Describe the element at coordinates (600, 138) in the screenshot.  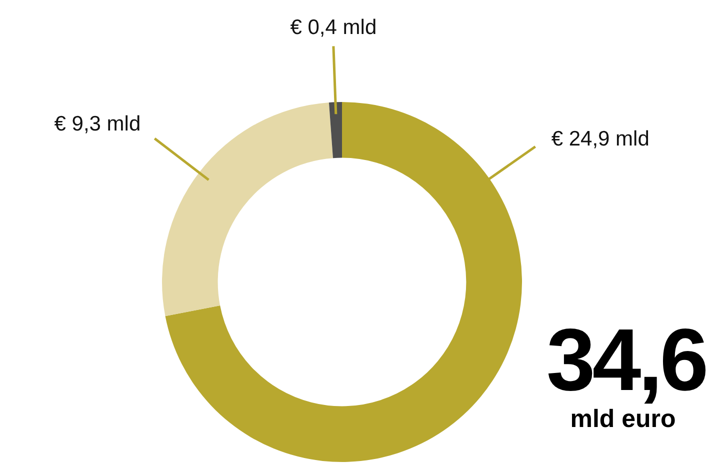
I see `data-label: € 24,9 mld` at that location.